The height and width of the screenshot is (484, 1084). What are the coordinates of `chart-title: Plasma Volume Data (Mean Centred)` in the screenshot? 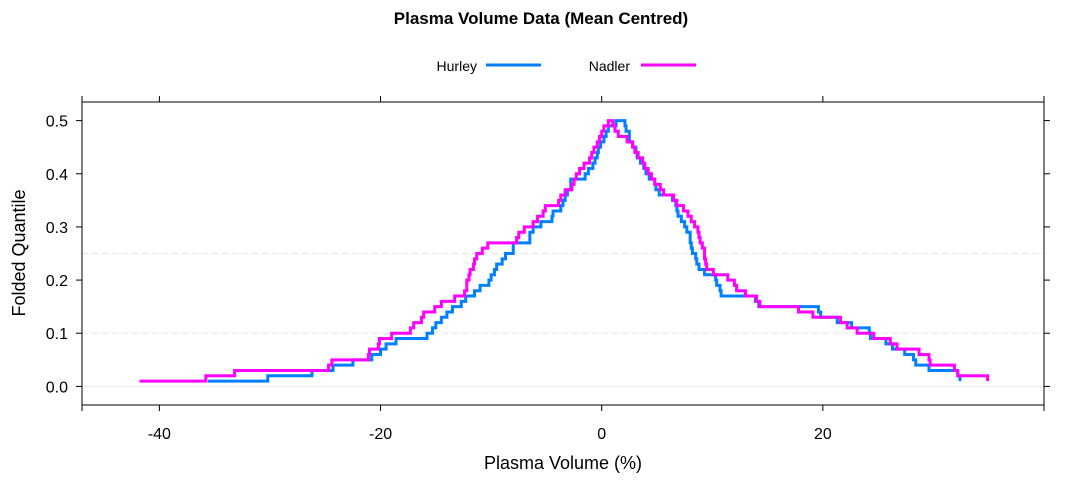 It's located at (541, 18).